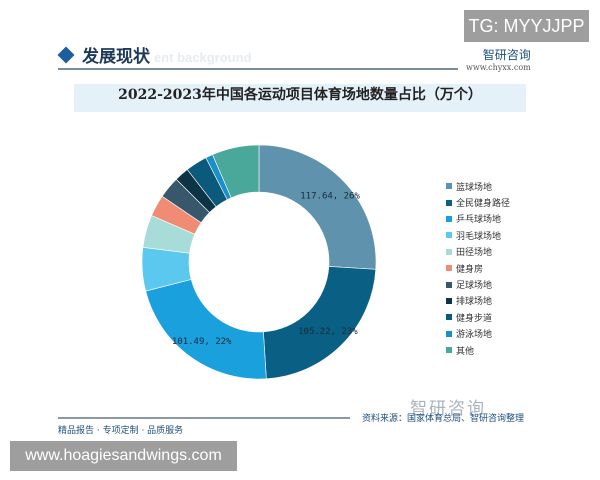 The height and width of the screenshot is (480, 600). What do you see at coordinates (465, 351) in the screenshot?
I see `legend-label: 其他` at bounding box center [465, 351].